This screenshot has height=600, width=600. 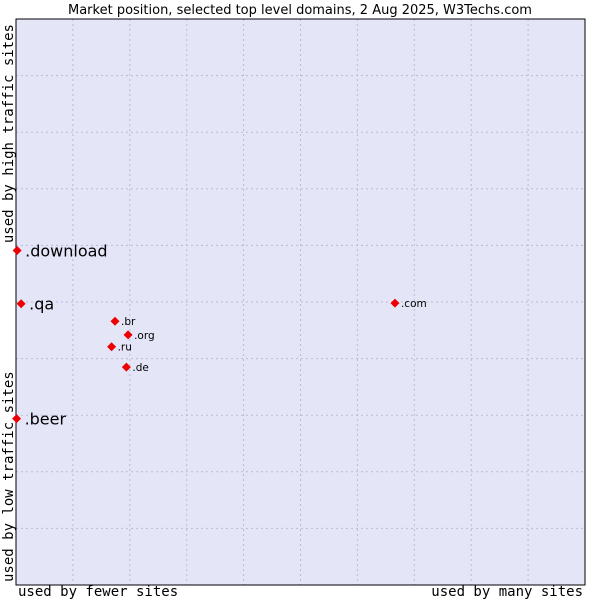 I want to click on y-axis-label-top: used by high traffic sites, so click(x=9, y=133).